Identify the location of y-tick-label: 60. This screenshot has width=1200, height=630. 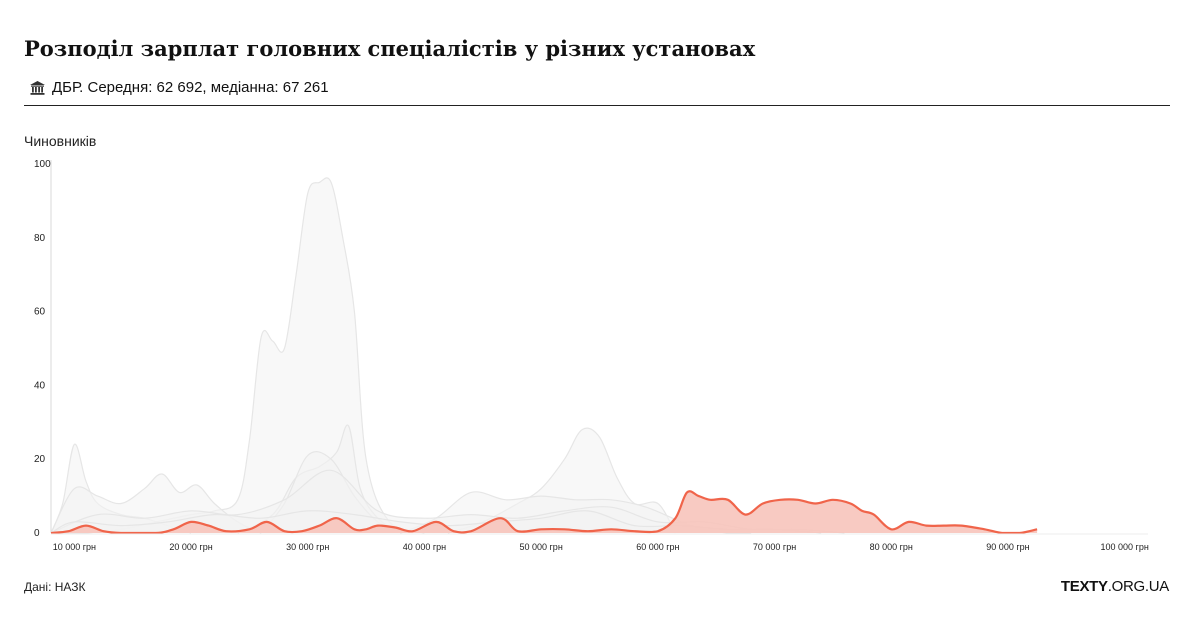
(40, 312).